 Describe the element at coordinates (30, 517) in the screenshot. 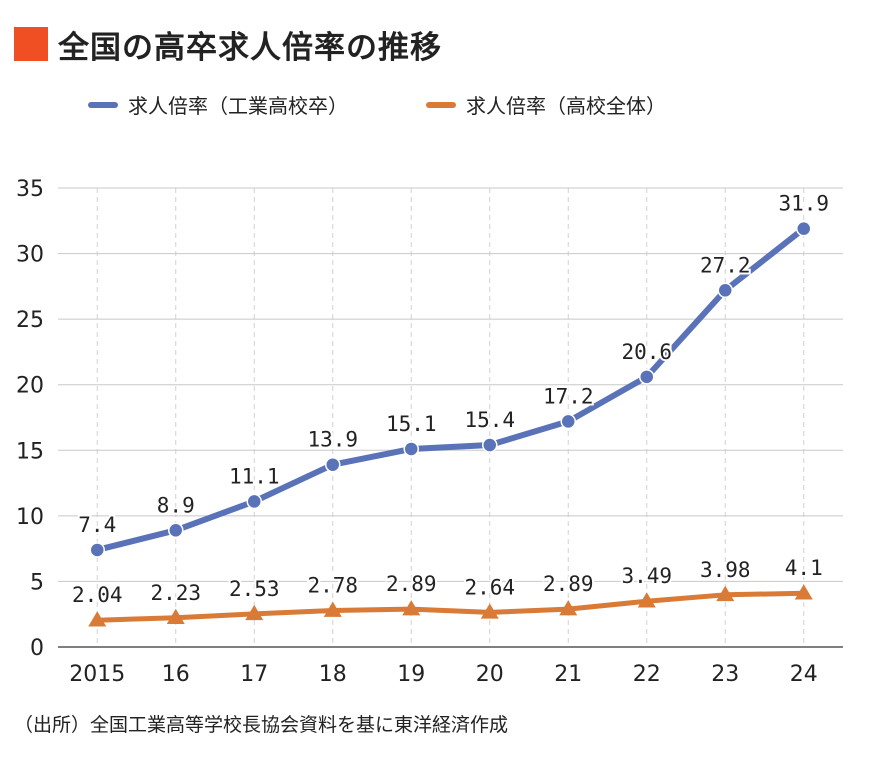

I see `y-tick-label: 10` at that location.